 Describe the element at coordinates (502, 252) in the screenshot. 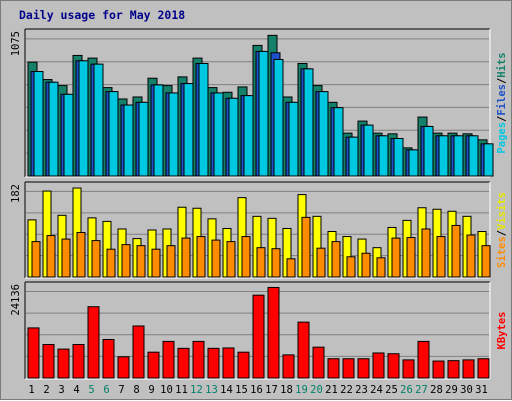

I see `legend-entry: Sites` at that location.